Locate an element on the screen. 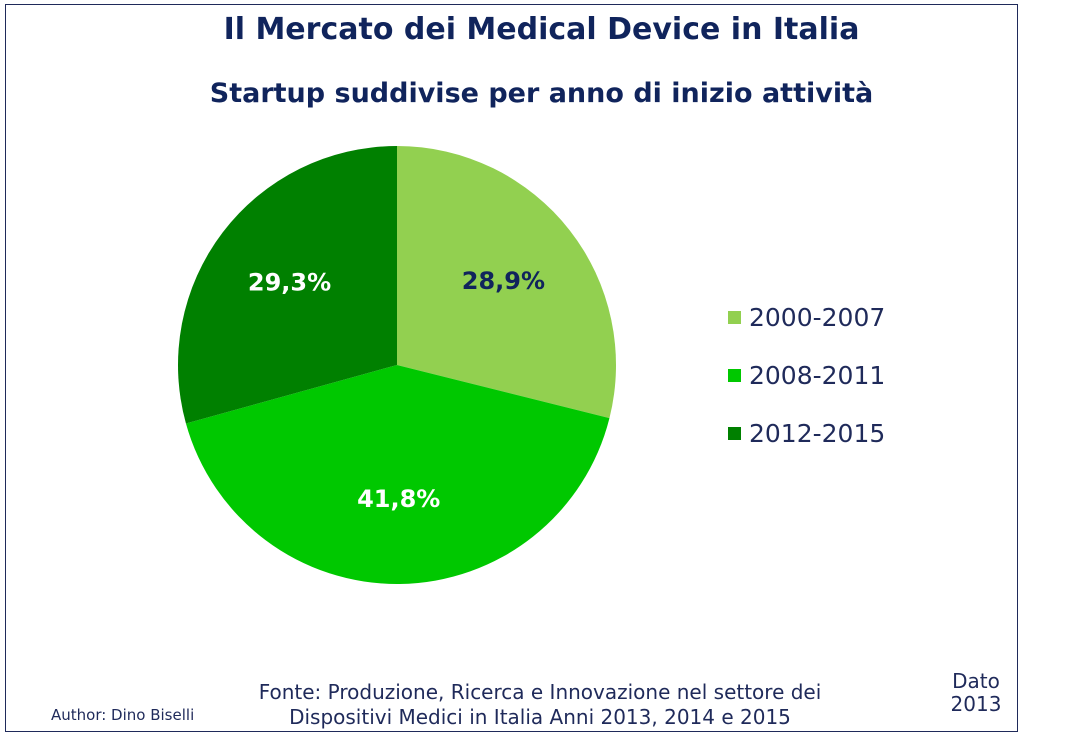 This screenshot has width=1083, height=742. data-label: 29,3% is located at coordinates (289, 282).